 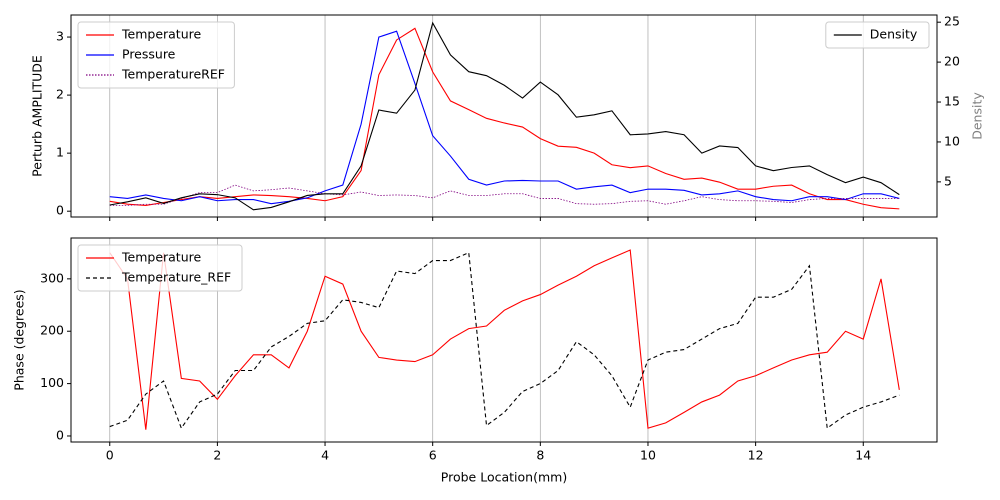 I want to click on x-tick-label: 14, so click(x=863, y=455).